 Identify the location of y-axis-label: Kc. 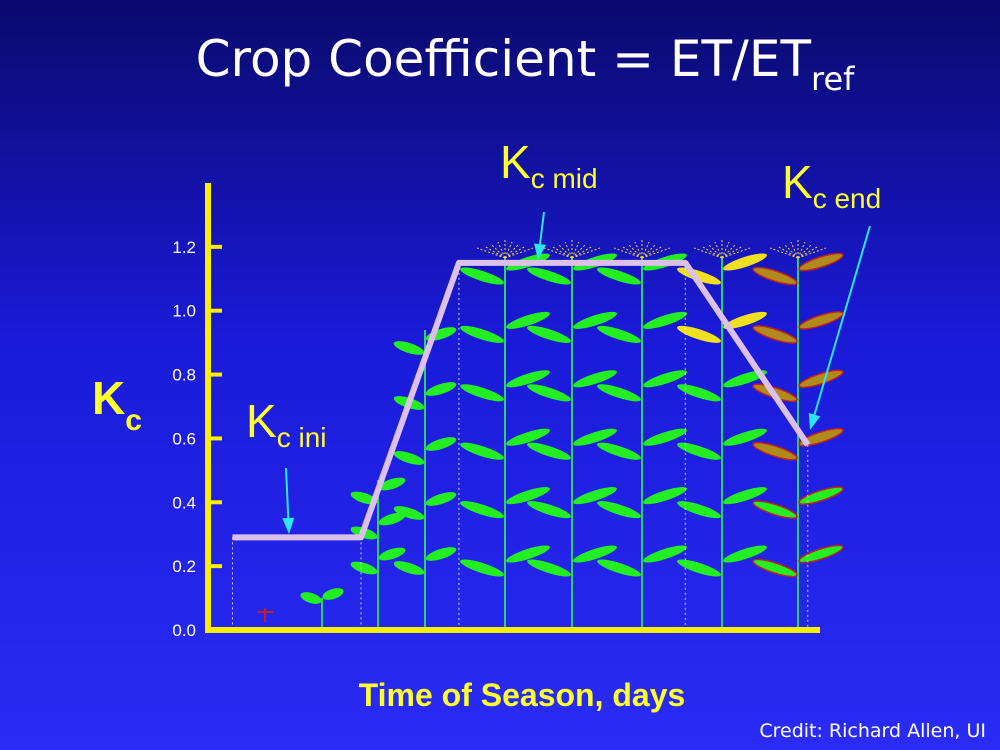
(117, 404).